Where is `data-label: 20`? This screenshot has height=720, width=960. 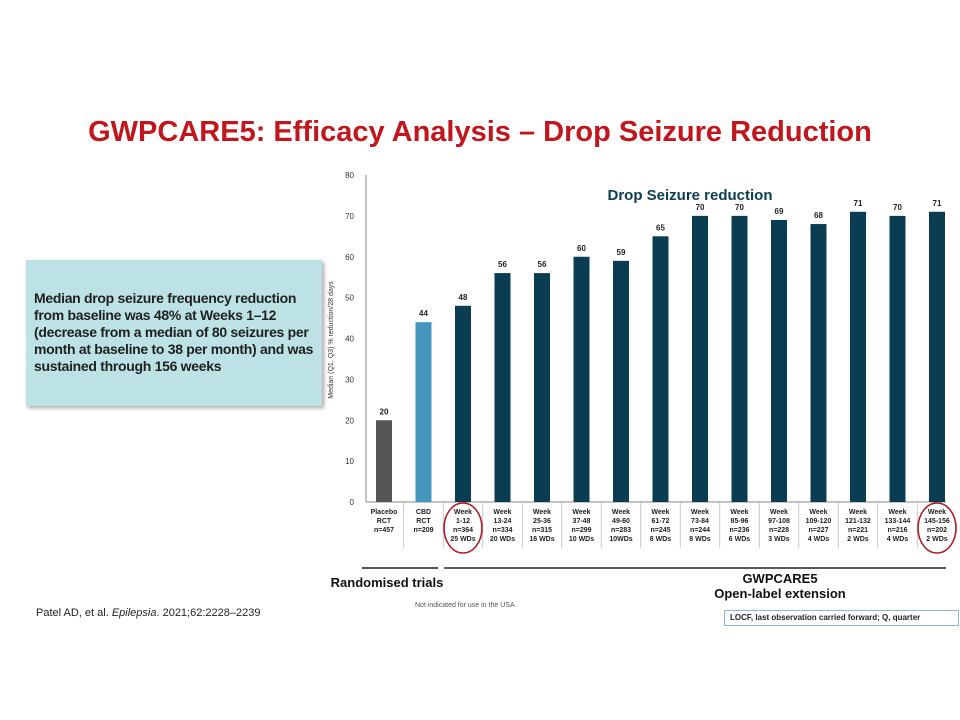 data-label: 20 is located at coordinates (384, 411).